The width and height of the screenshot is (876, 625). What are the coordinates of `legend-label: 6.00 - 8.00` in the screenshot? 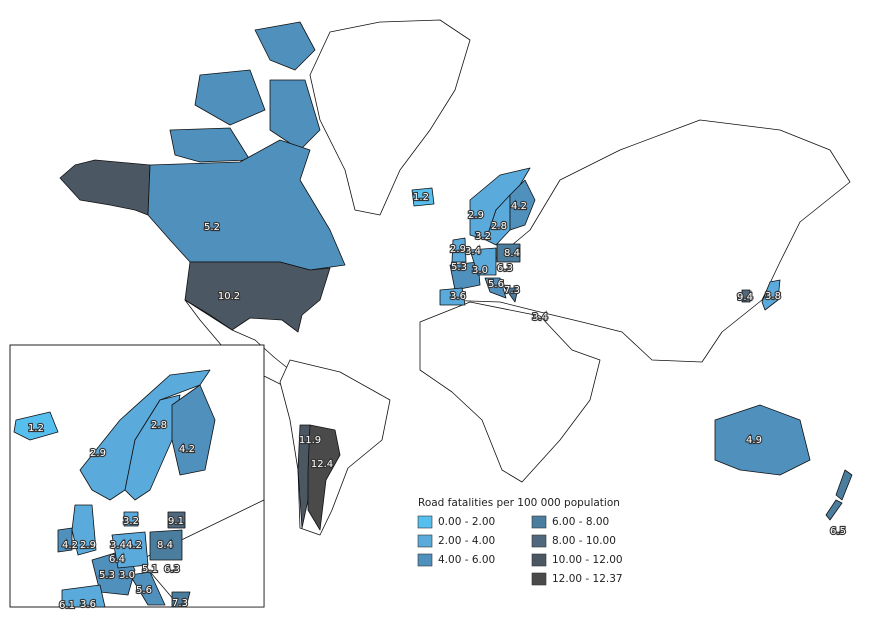 It's located at (580, 522).